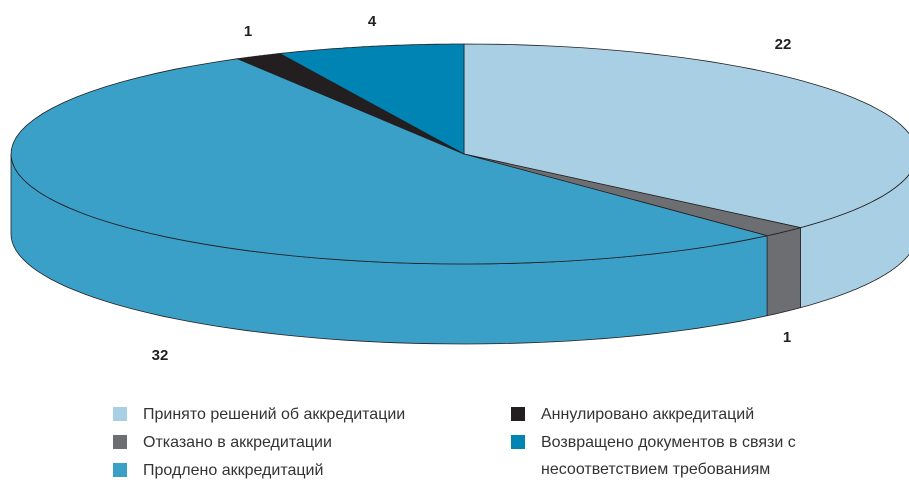 This screenshot has height=483, width=909. I want to click on legend-label: Отказано в аккредитации, so click(237, 442).